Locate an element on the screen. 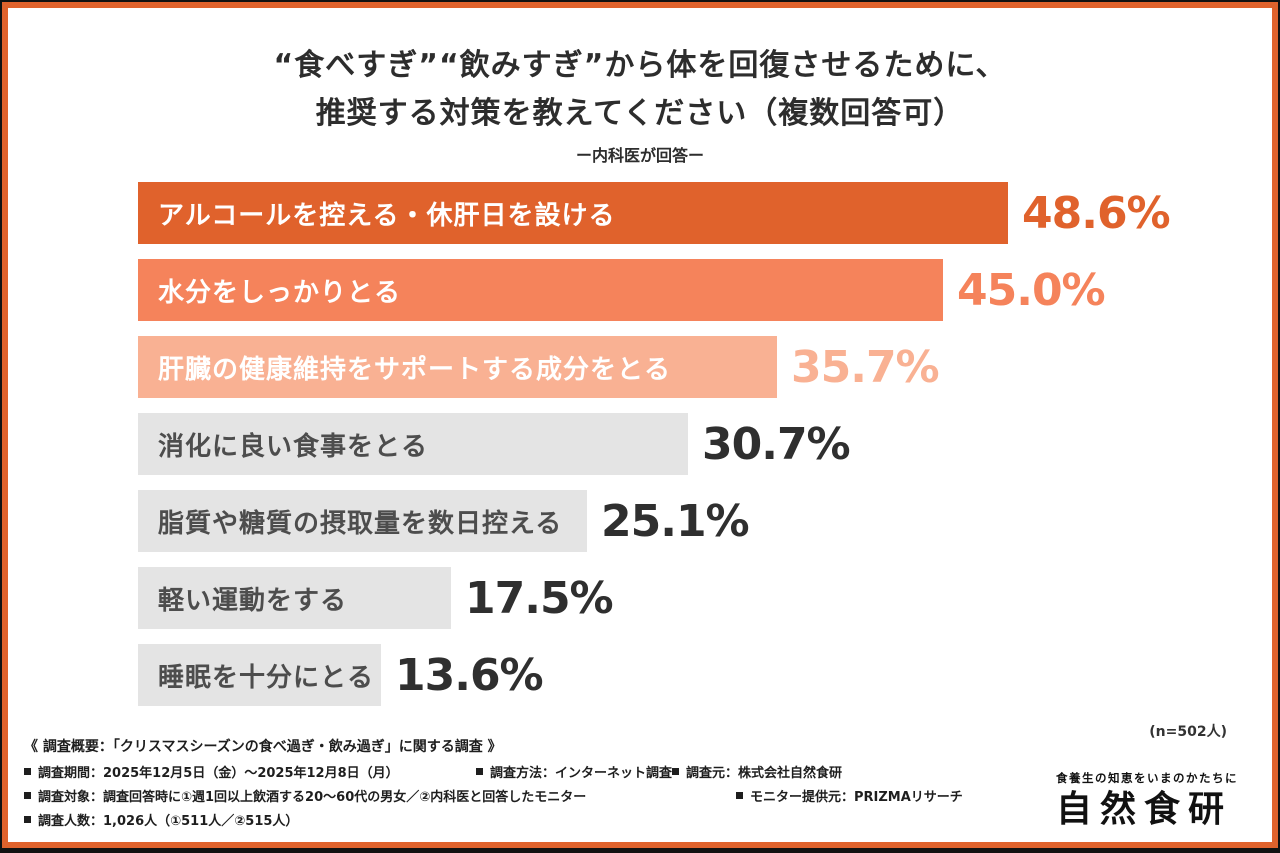 The image size is (1280, 853). bar: 脂質や糖質の摂取量を数日控える is located at coordinates (362, 521).